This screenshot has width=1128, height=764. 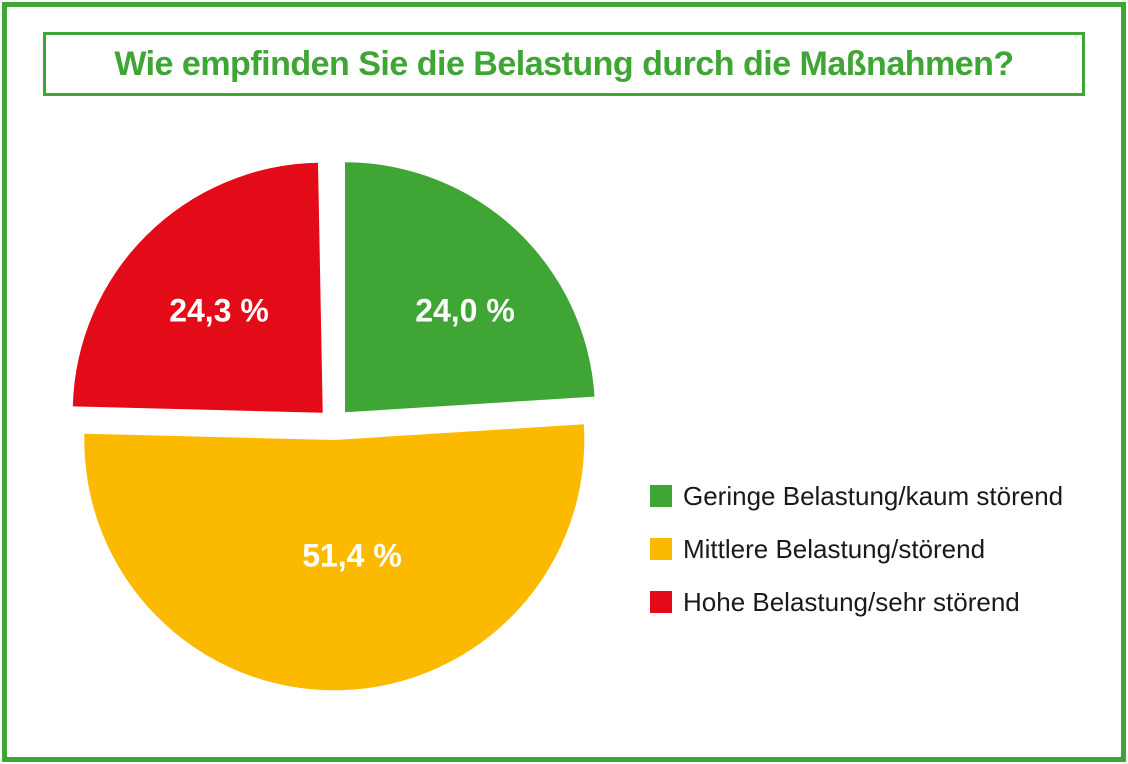 What do you see at coordinates (661, 496) in the screenshot?
I see `legend-swatch-green-icon` at bounding box center [661, 496].